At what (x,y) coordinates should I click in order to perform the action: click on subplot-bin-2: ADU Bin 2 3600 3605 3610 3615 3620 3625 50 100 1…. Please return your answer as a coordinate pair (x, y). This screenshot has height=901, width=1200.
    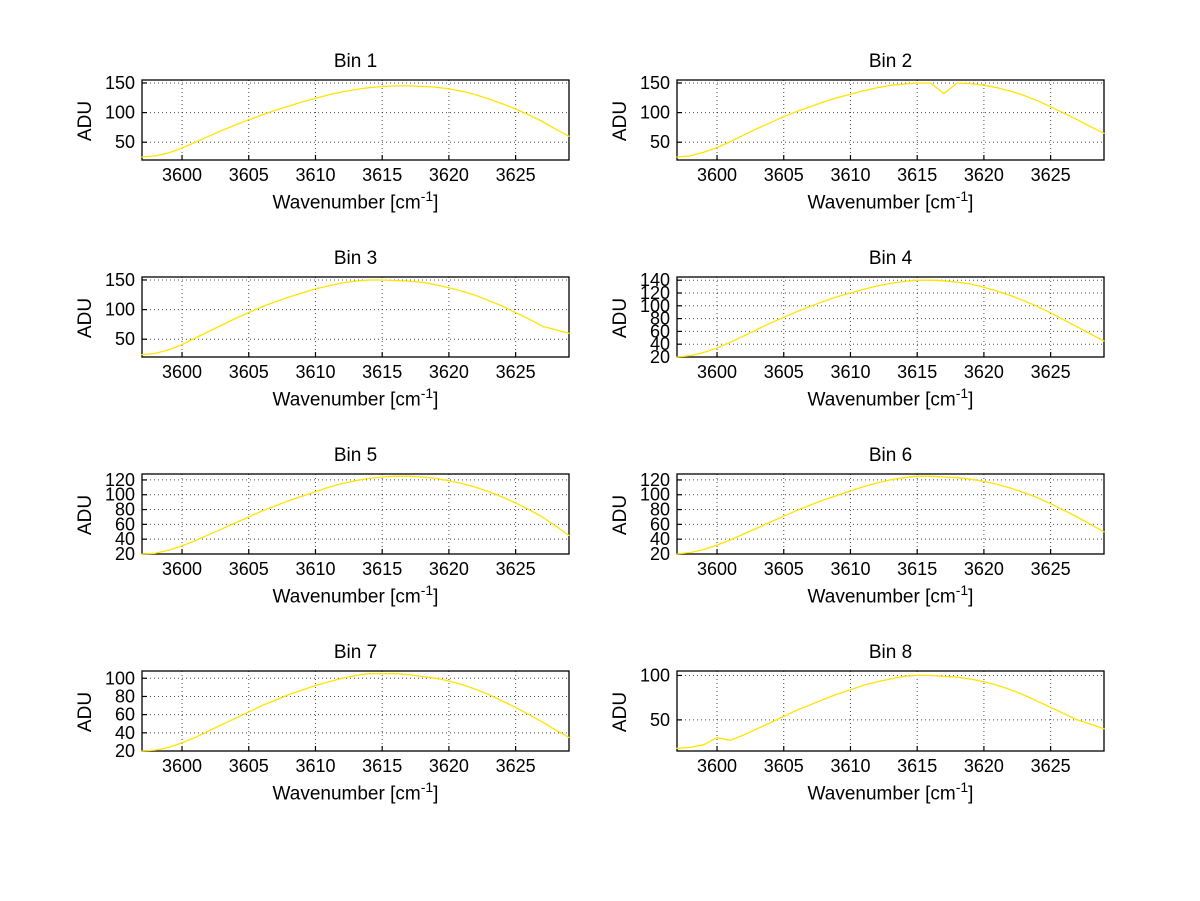
    Looking at the image, I should click on (859, 148).